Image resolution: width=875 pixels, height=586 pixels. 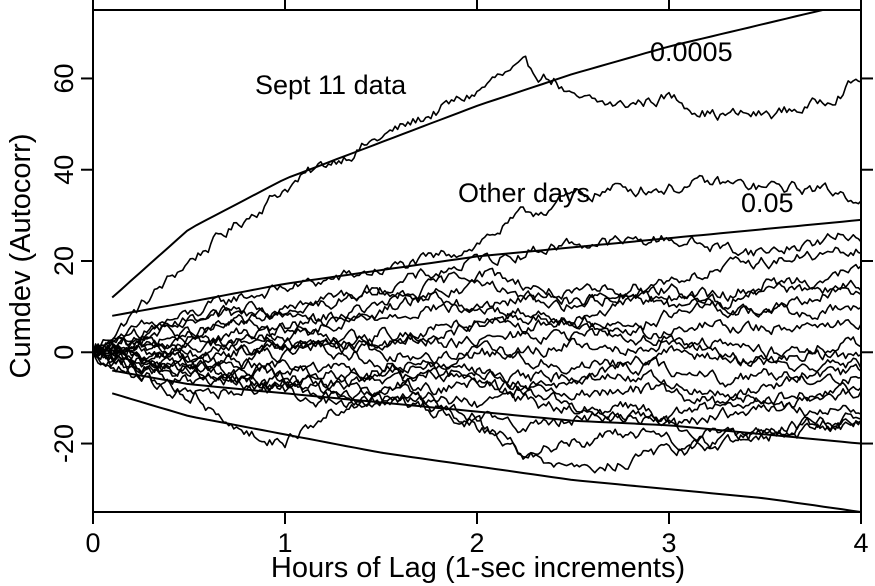 I want to click on annotation-other-days: Other days, so click(x=524, y=193).